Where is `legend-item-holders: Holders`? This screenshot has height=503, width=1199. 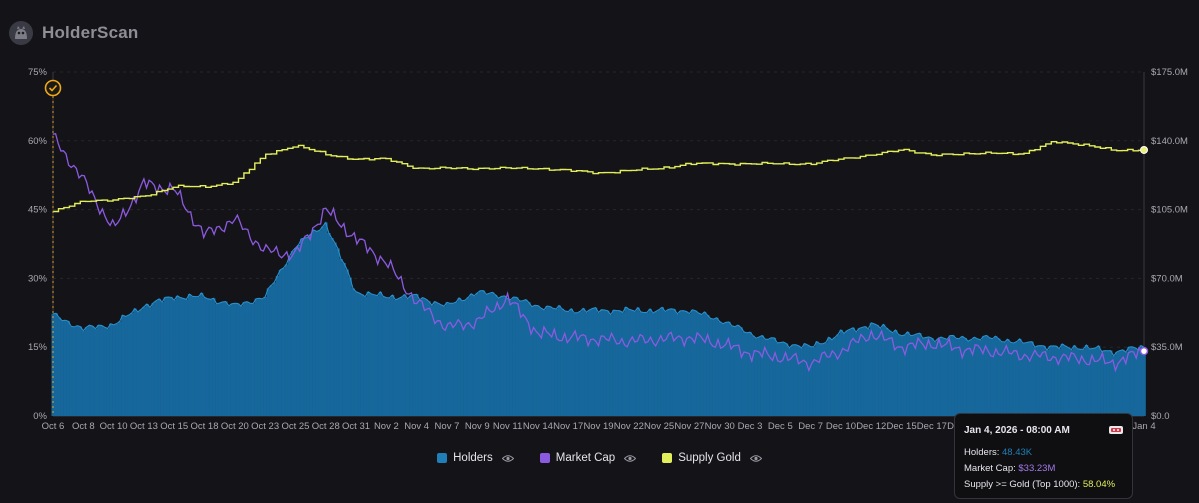 legend-item-holders: Holders is located at coordinates (475, 458).